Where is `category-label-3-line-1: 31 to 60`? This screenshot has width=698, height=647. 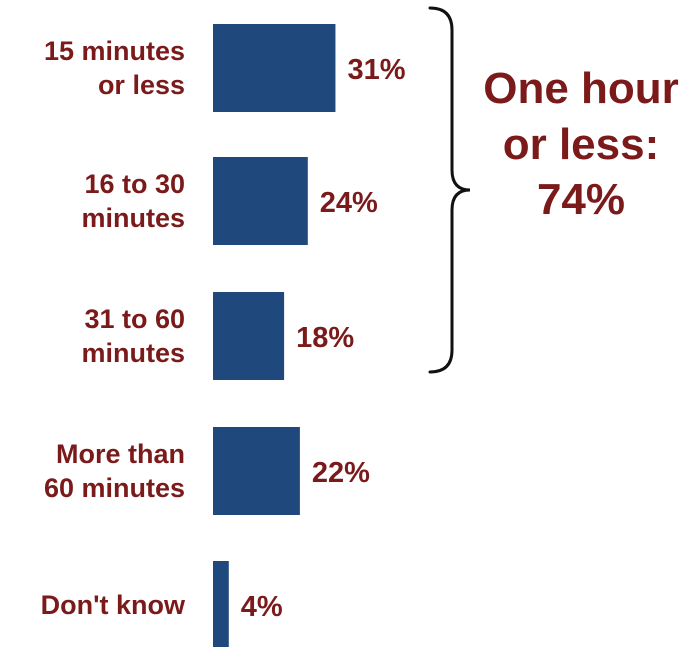 category-label-3-line-1: 31 to 60 is located at coordinates (134, 319).